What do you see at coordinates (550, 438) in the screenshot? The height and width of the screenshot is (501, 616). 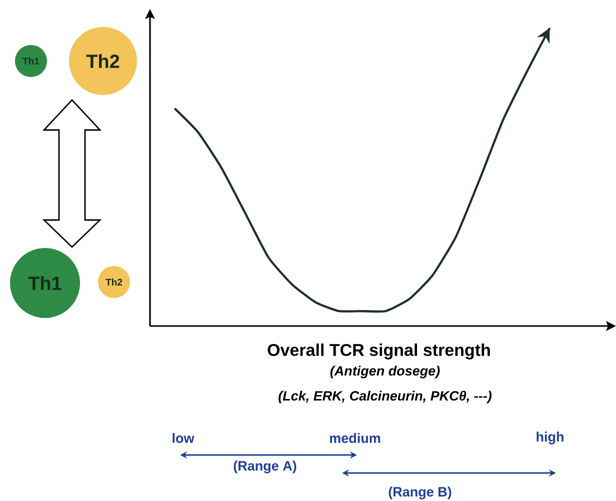 I see `text: high` at bounding box center [550, 438].